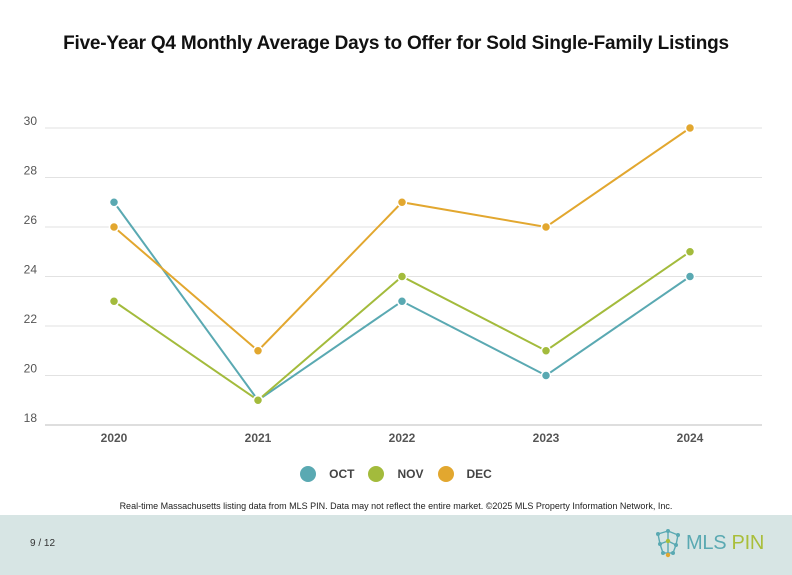 This screenshot has width=792, height=575. I want to click on chart-legend: OCT NOV DEC, so click(396, 474).